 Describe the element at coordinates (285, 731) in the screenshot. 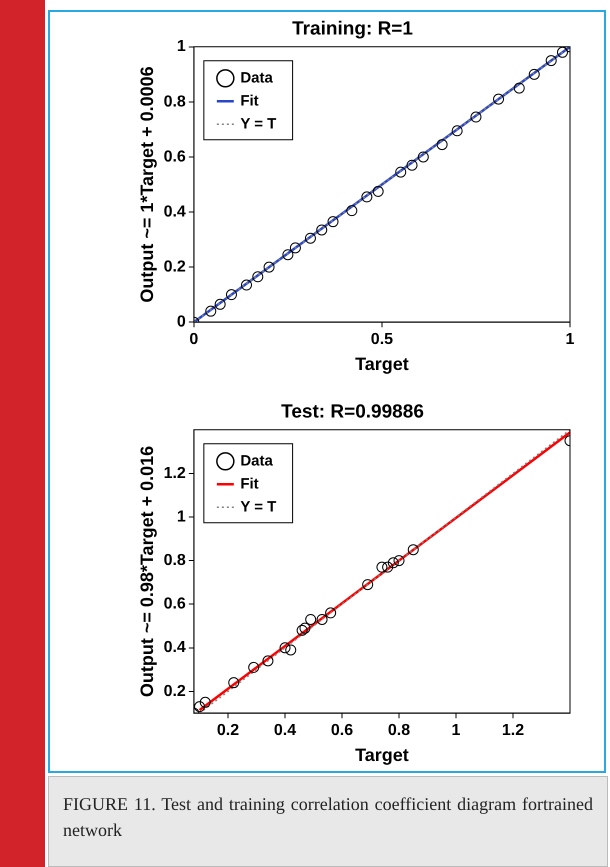

I see `x-tick-label: 0.4` at that location.